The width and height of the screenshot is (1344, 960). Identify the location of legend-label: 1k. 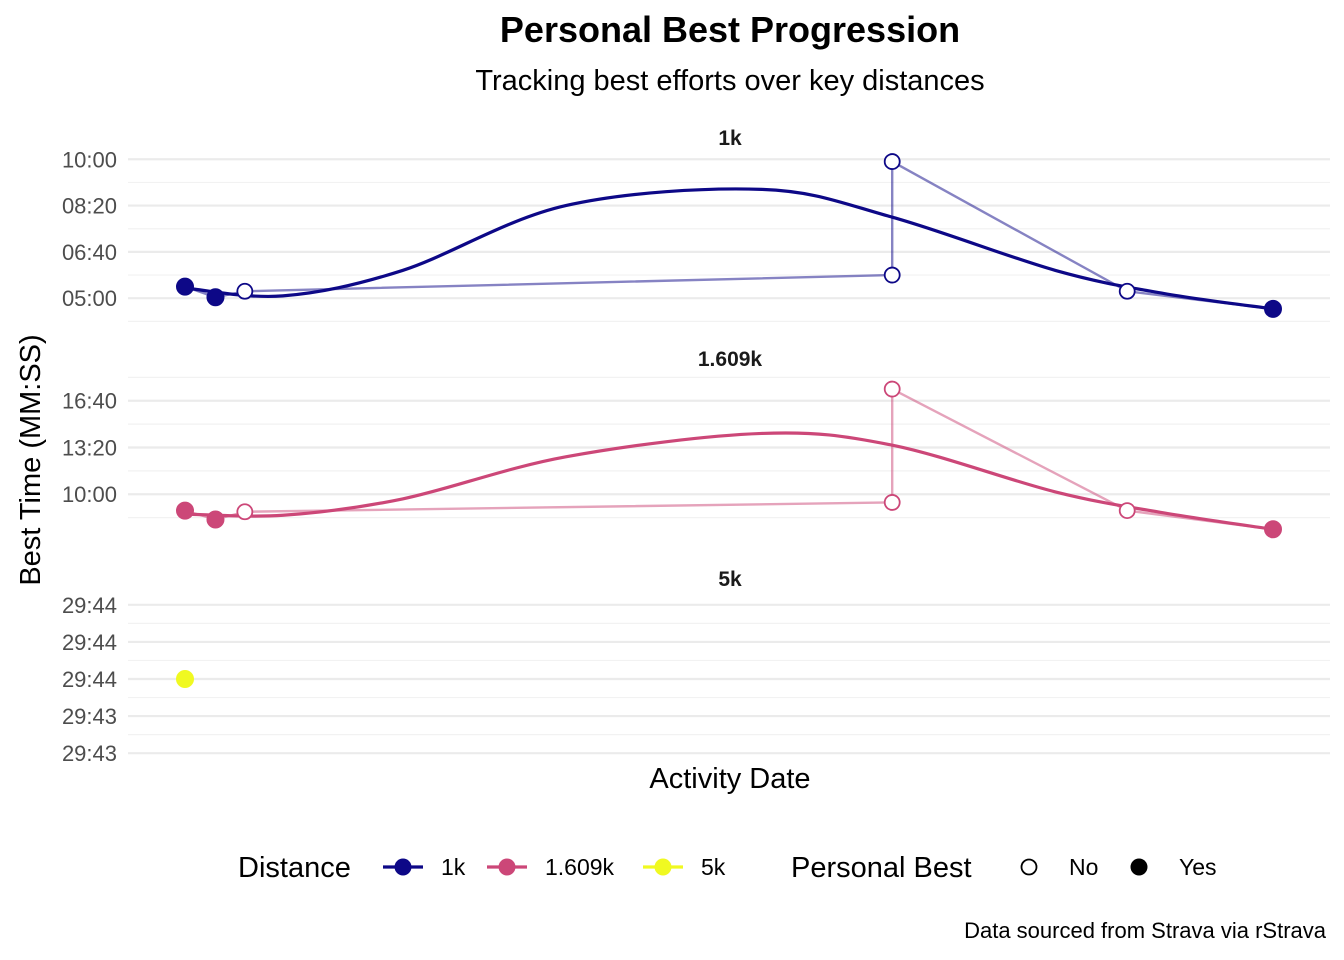
(453, 867).